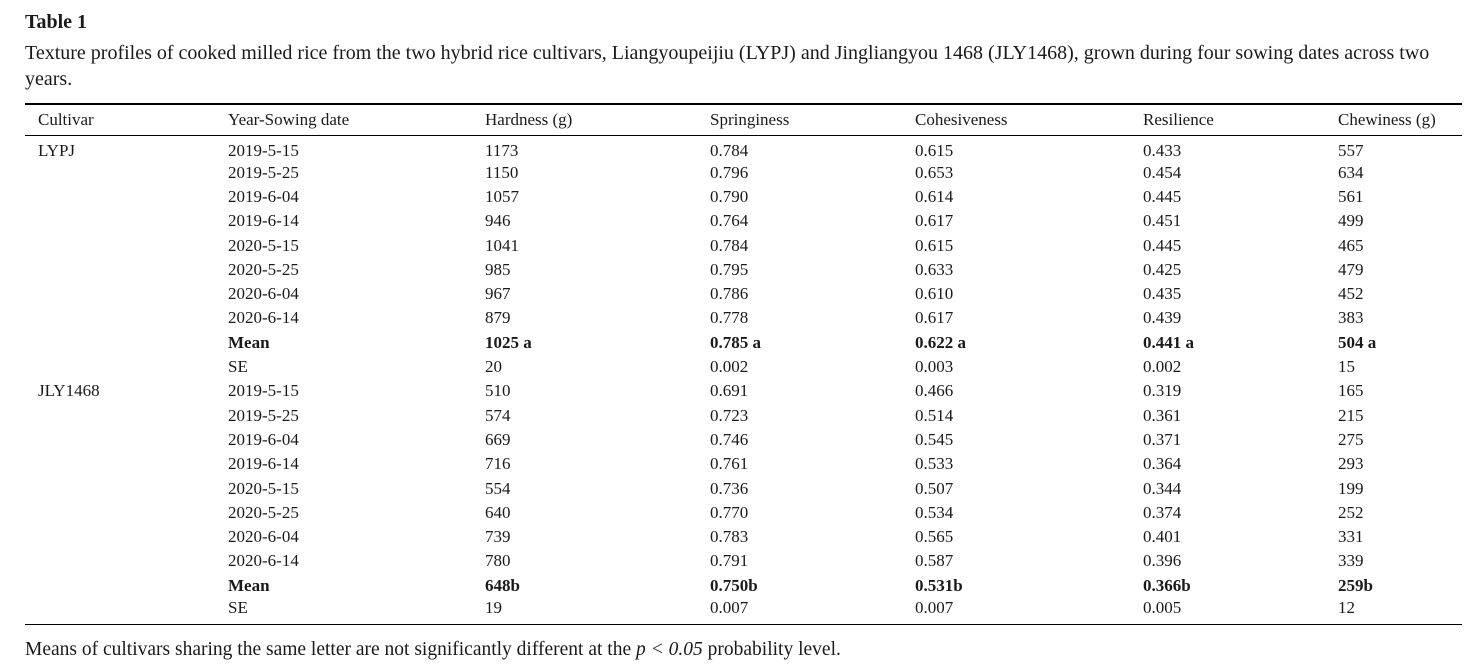 This screenshot has width=1484, height=671. I want to click on table-cell: 19, so click(493, 607).